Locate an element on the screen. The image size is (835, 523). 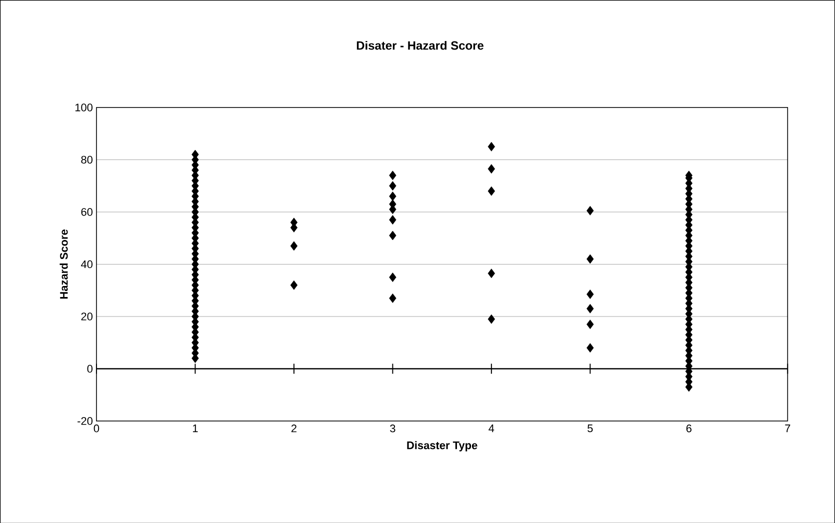
x-tick-label: 1 is located at coordinates (195, 428).